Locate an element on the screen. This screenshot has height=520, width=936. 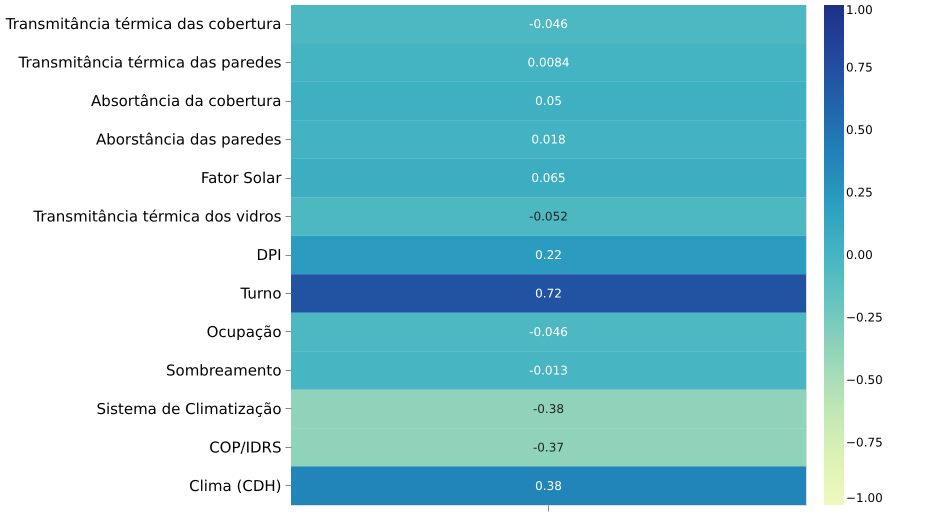
color-bar-label: −0.75 is located at coordinates (864, 443).